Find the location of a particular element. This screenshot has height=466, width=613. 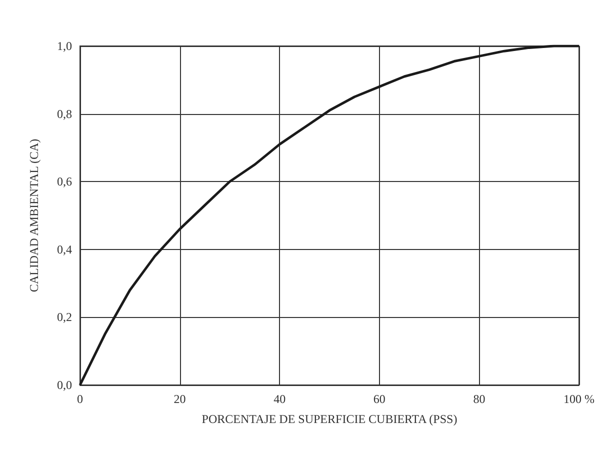

y-tick-label: 0,4 is located at coordinates (64, 249).